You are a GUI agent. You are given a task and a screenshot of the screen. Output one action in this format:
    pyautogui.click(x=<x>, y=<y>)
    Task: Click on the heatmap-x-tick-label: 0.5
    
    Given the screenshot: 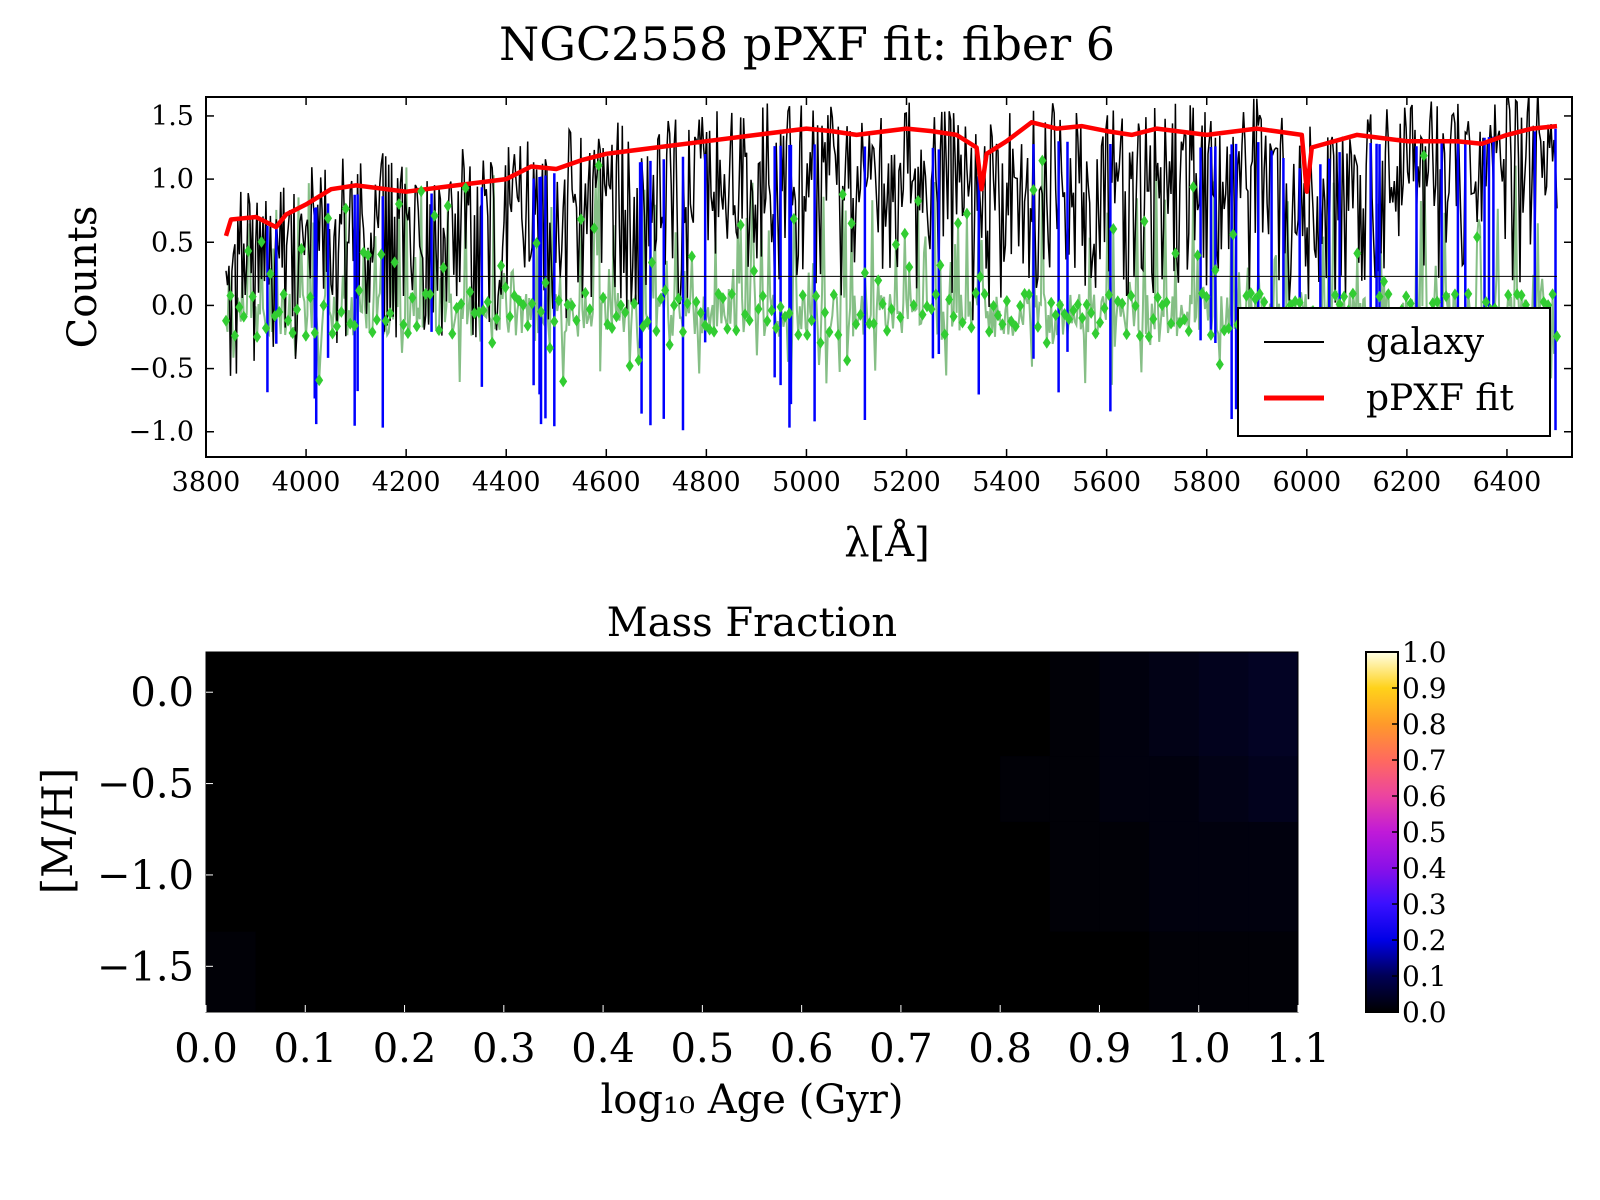 What is the action you would take?
    pyautogui.click(x=703, y=1049)
    